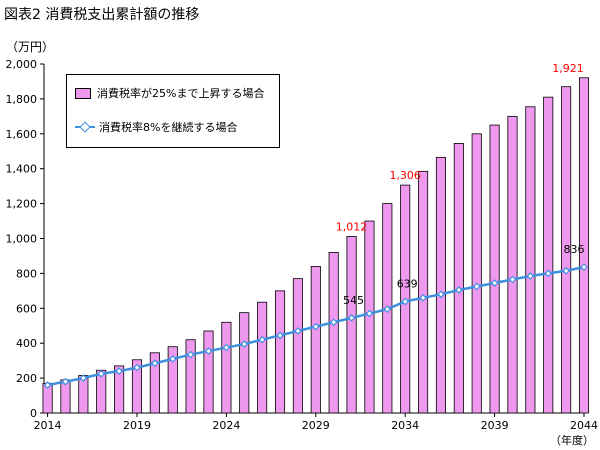 This screenshot has height=450, width=600. Describe the element at coordinates (22, 169) in the screenshot. I see `y-tick-label: 1,400` at that location.